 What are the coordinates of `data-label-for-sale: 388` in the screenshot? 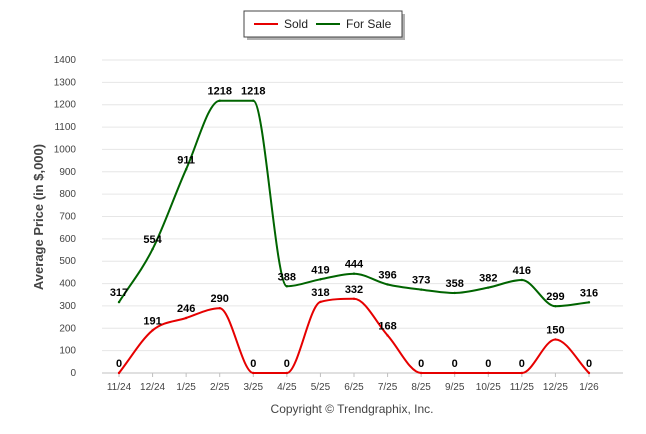 It's located at (287, 277).